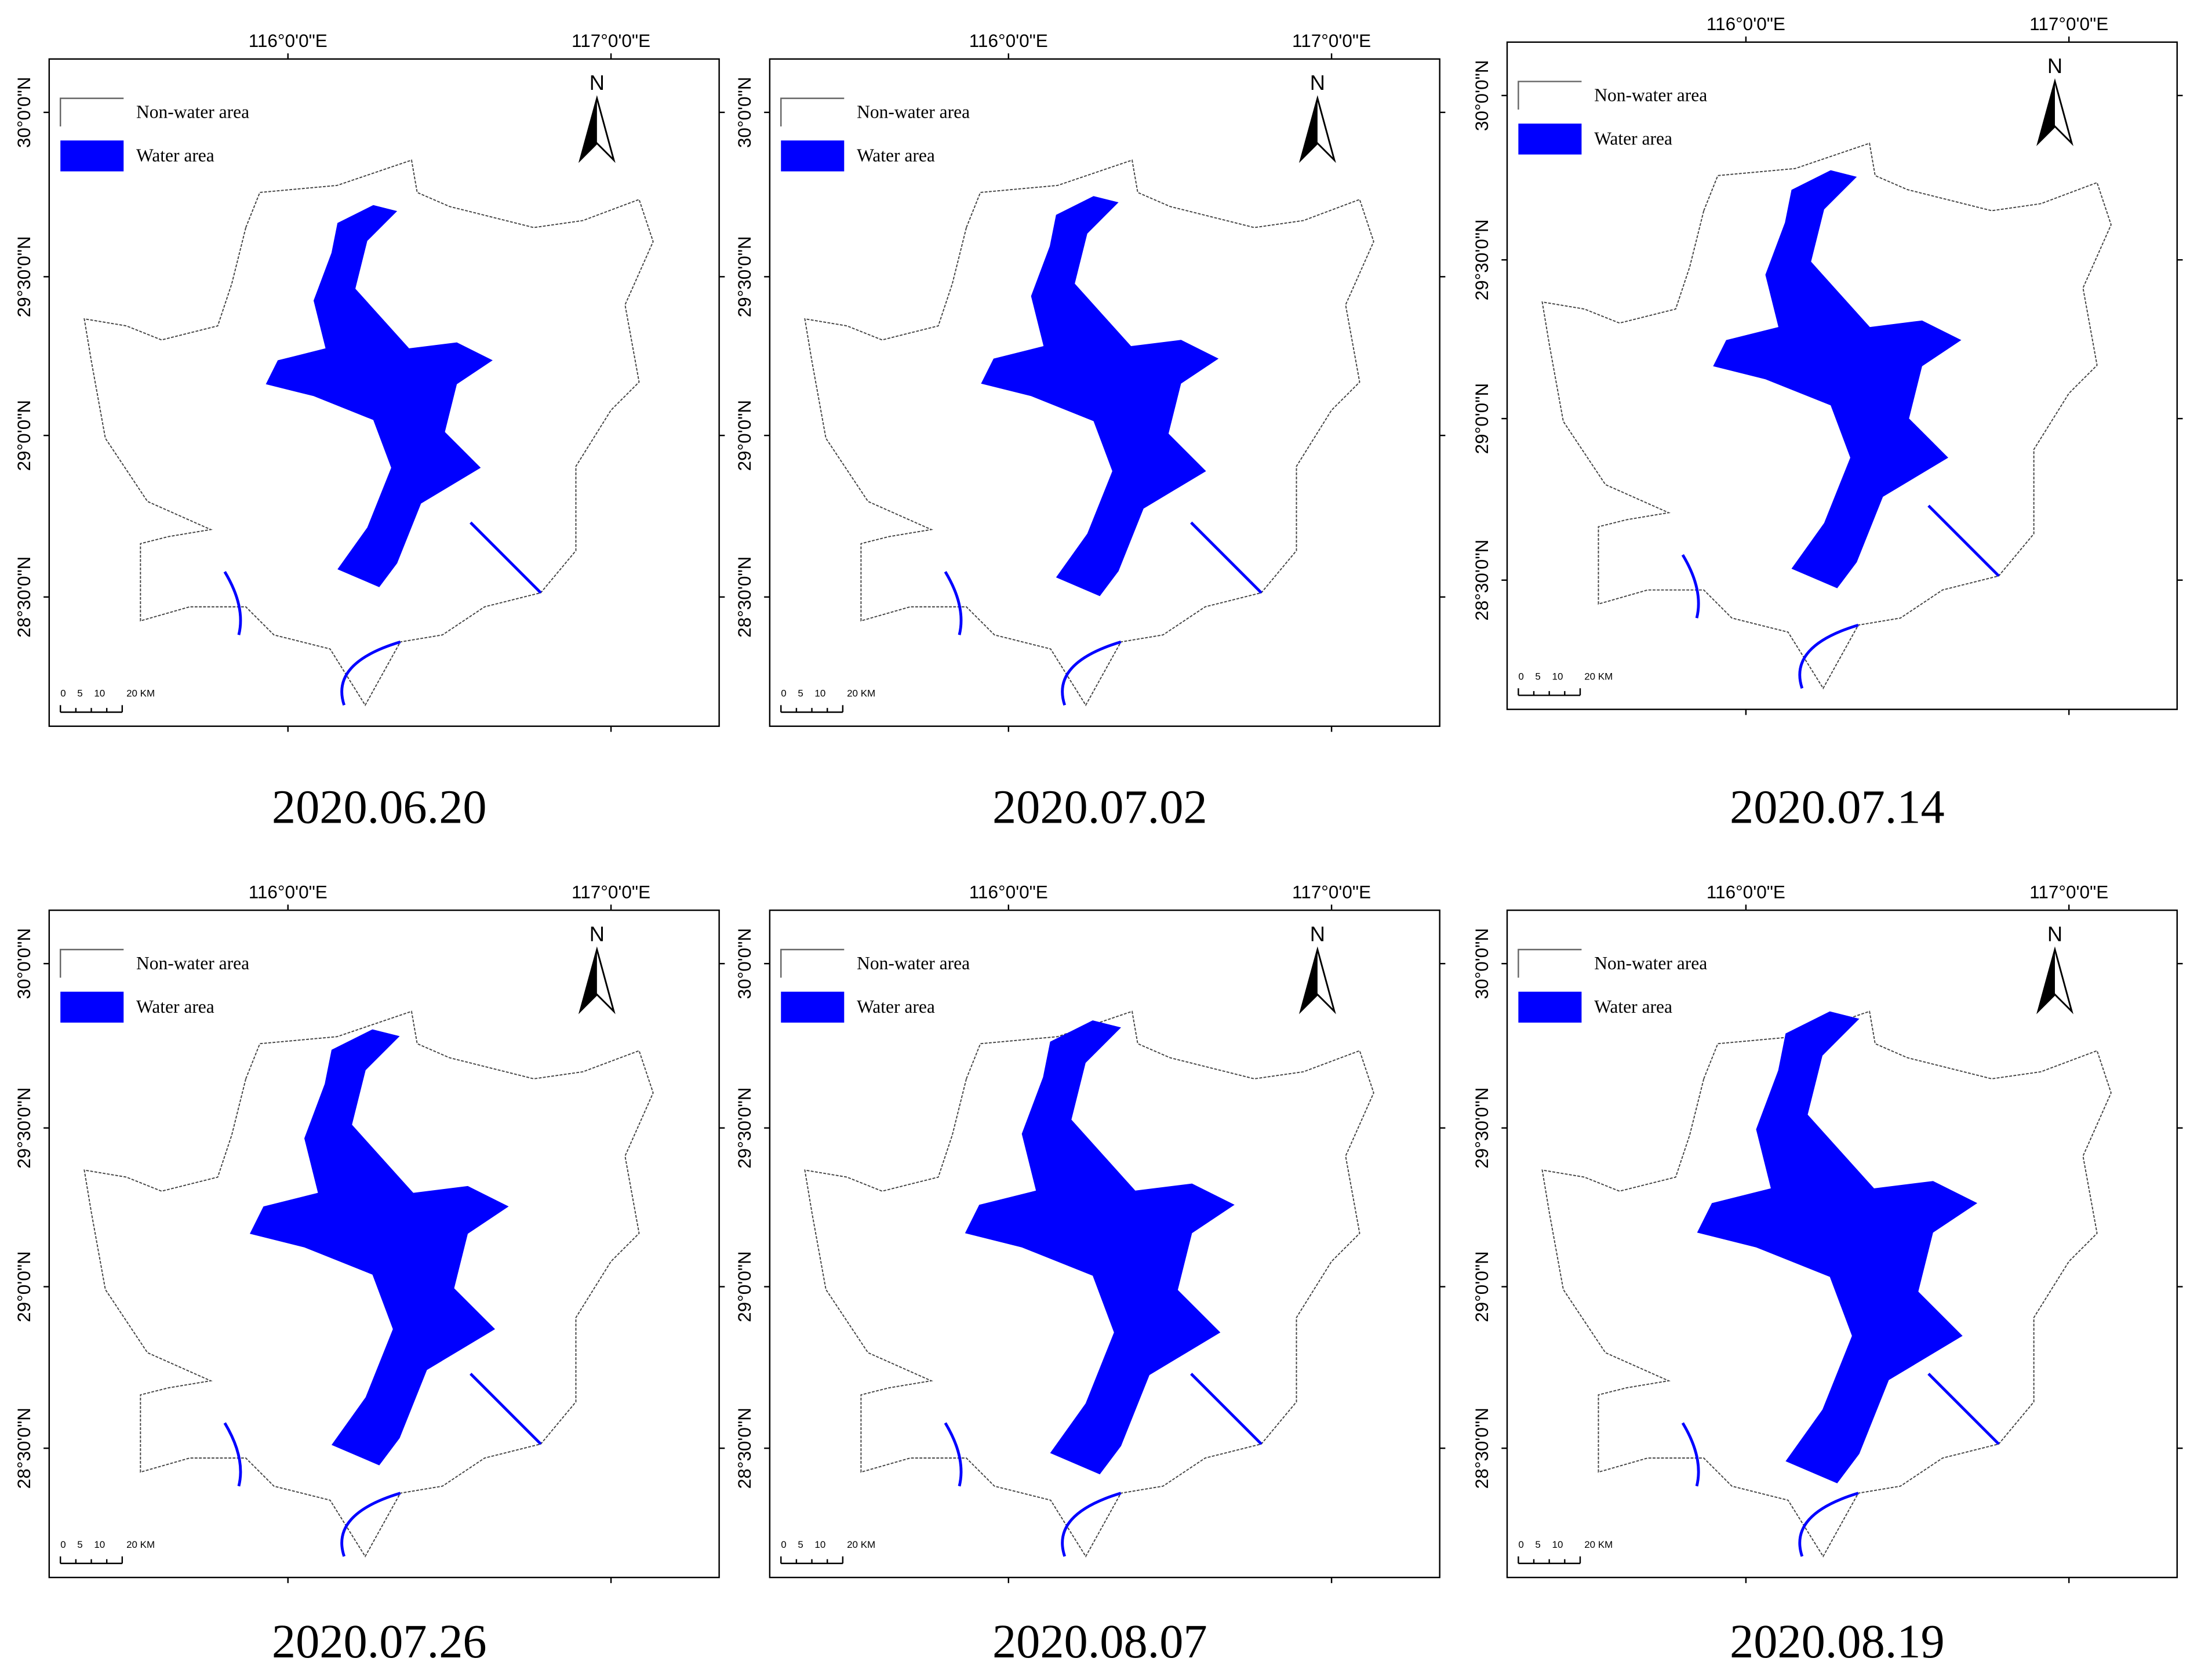 This screenshot has width=2201, height=1680. What do you see at coordinates (1099, 807) in the screenshot?
I see `panel-date: 2020.07.02` at bounding box center [1099, 807].